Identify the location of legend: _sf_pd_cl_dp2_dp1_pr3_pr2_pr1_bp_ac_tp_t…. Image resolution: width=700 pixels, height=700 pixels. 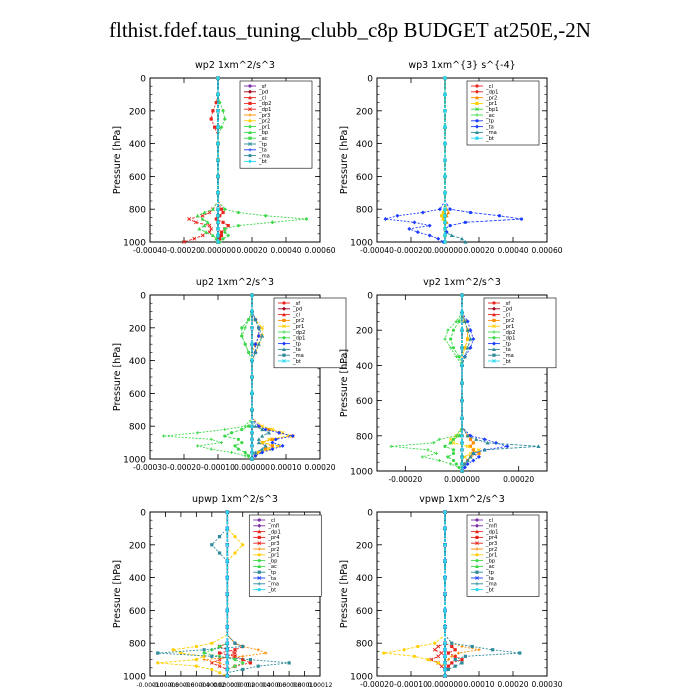
(276, 124).